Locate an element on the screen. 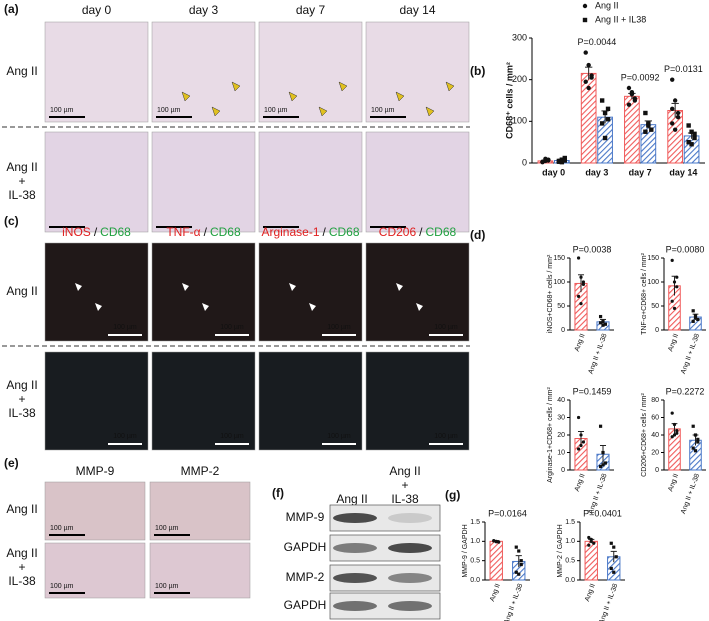  x-tick-label: Ang II is located at coordinates (580, 483).